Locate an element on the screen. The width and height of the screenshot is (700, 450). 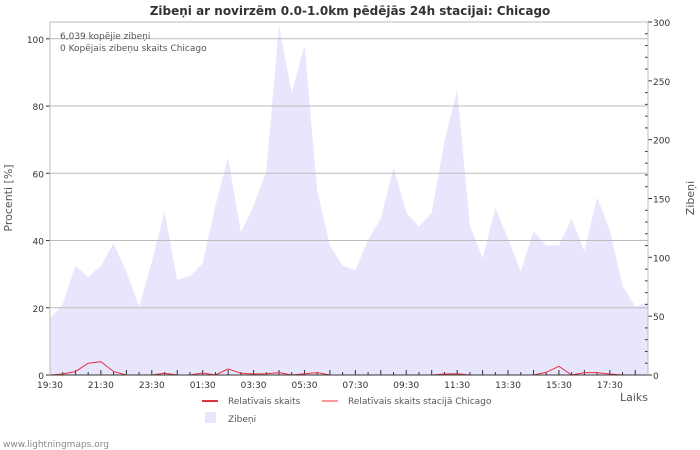
x-tick-label: 11:30 is located at coordinates (457, 386).